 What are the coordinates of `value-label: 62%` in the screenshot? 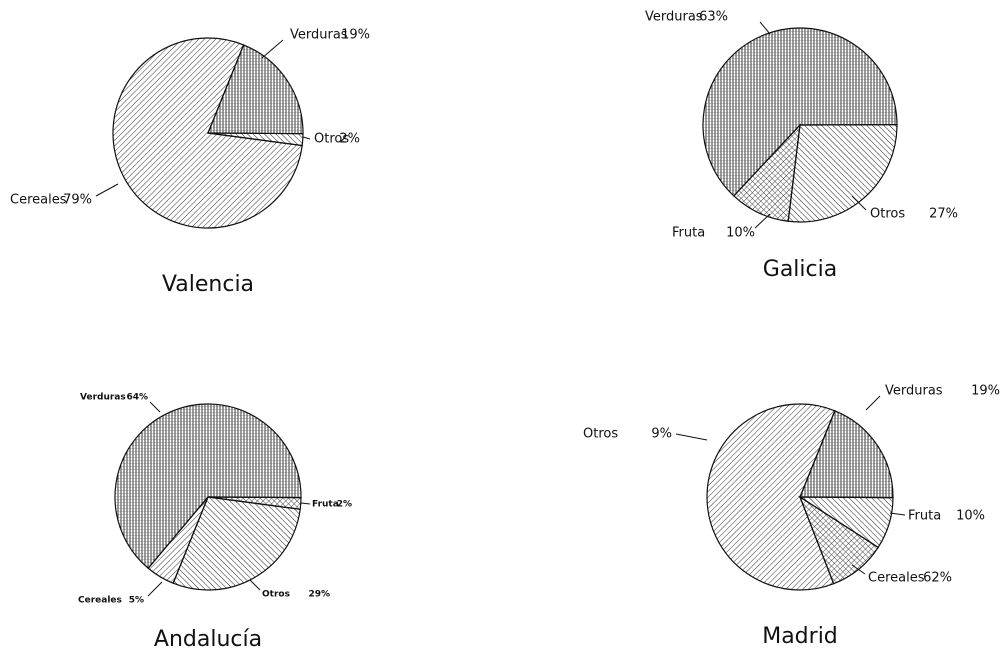 It's located at (937, 578).